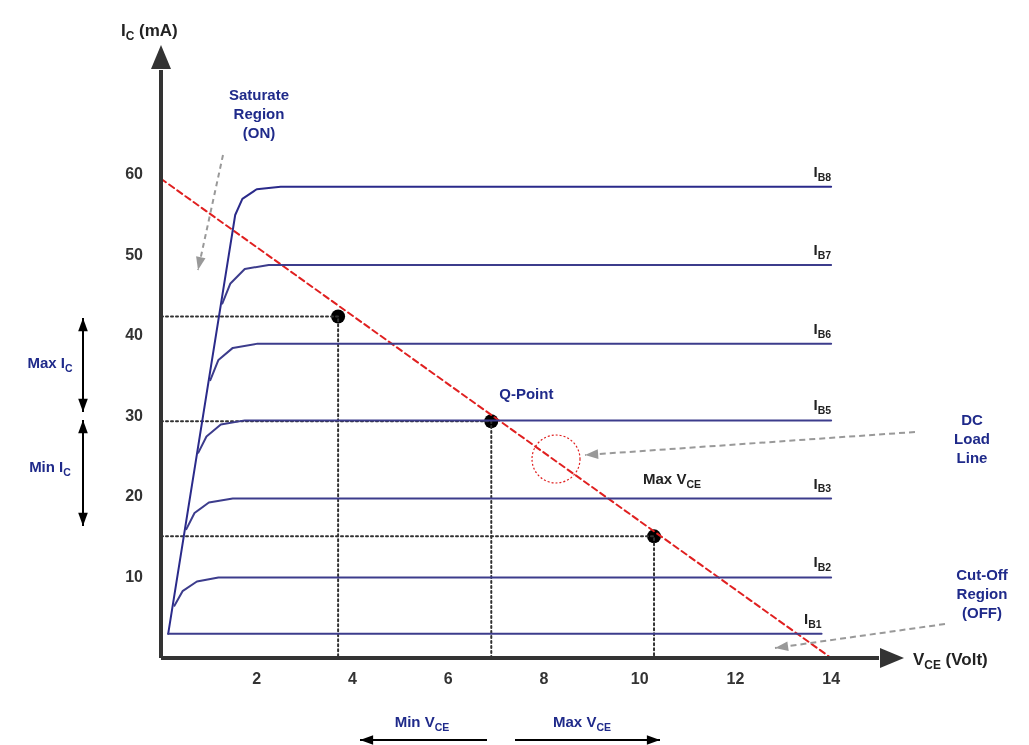  I want to click on x-tick-label: 12, so click(735, 679).